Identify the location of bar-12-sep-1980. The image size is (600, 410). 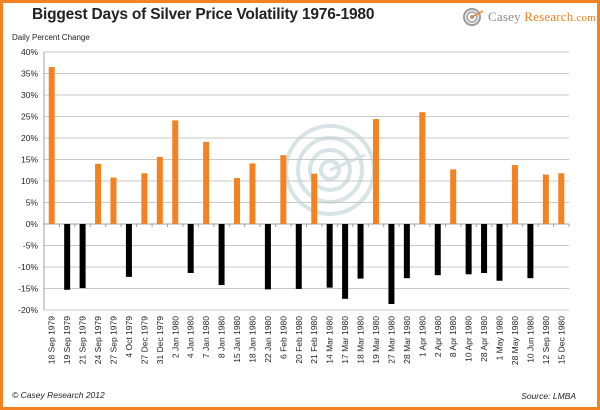
(545, 199).